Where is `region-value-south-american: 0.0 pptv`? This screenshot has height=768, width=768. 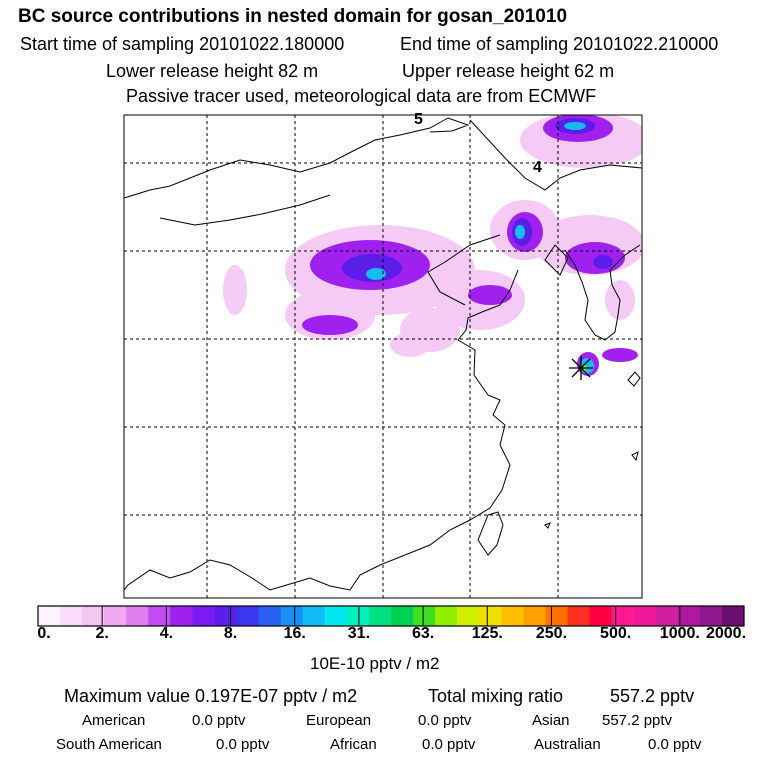 region-value-south-american: 0.0 pptv is located at coordinates (243, 744).